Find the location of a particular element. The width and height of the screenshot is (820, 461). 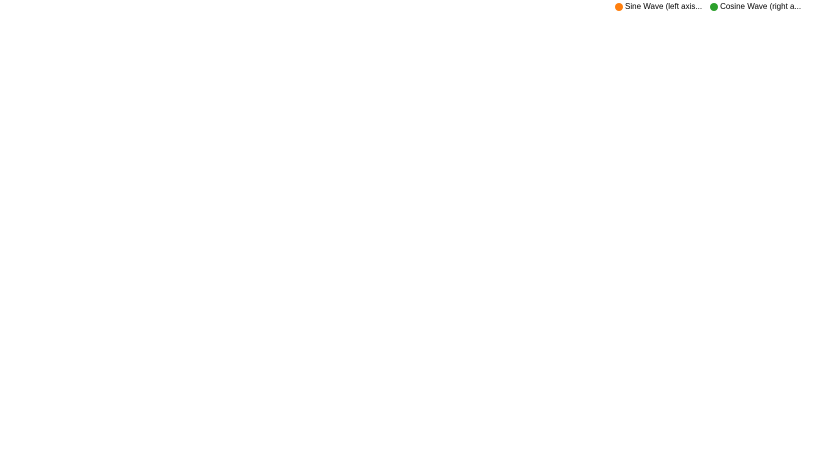

right-axis-tick-label: 0.3 is located at coordinates (810, 97).